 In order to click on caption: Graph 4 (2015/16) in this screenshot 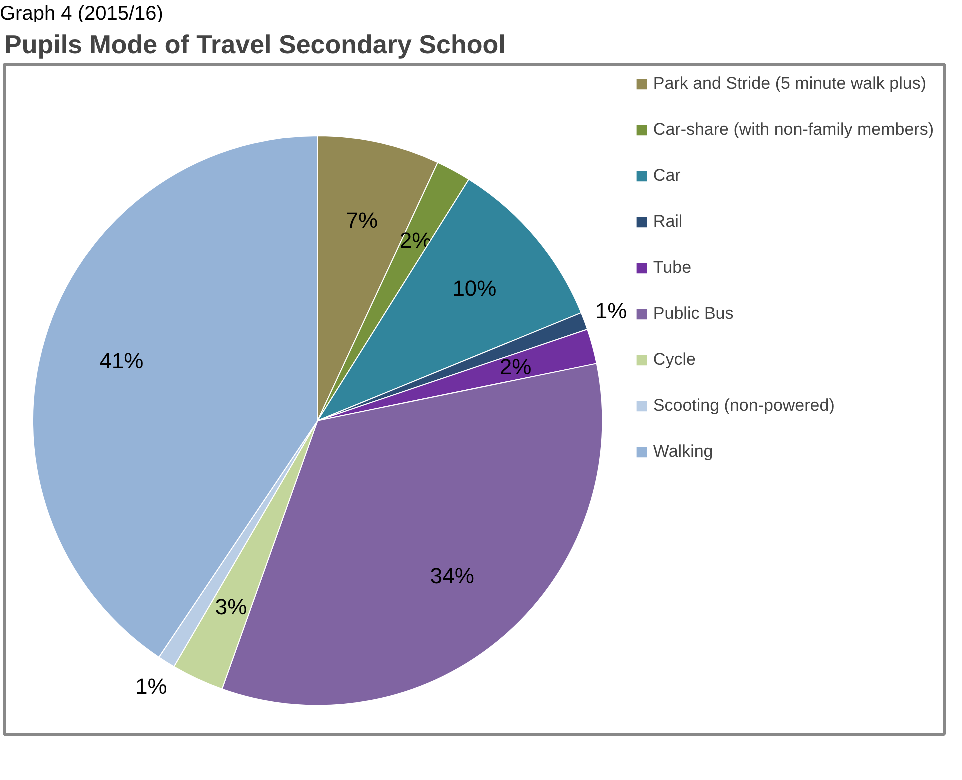, I will do `click(82, 14)`.